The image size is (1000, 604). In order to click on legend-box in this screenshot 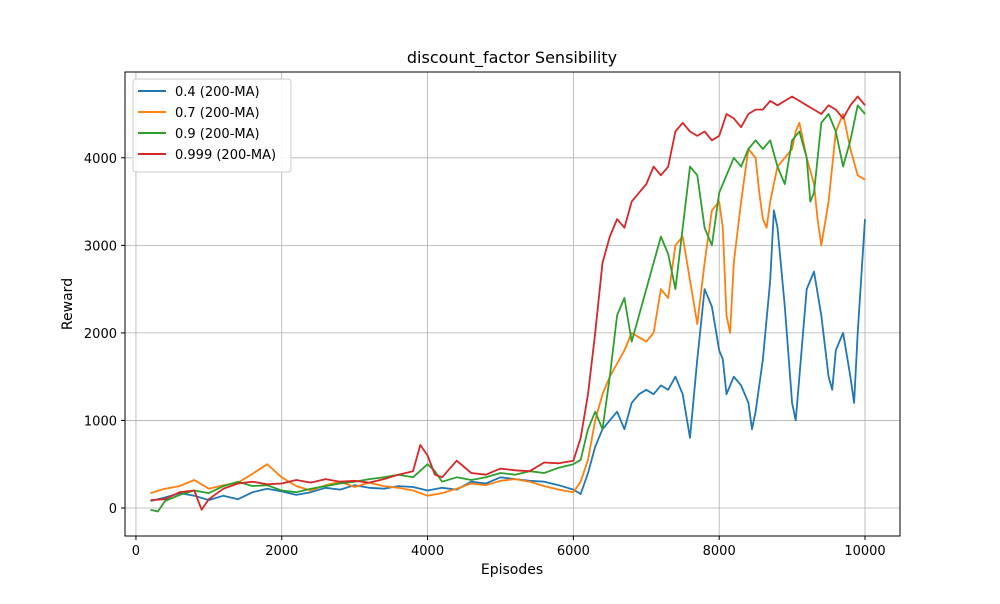, I will do `click(212, 125)`.